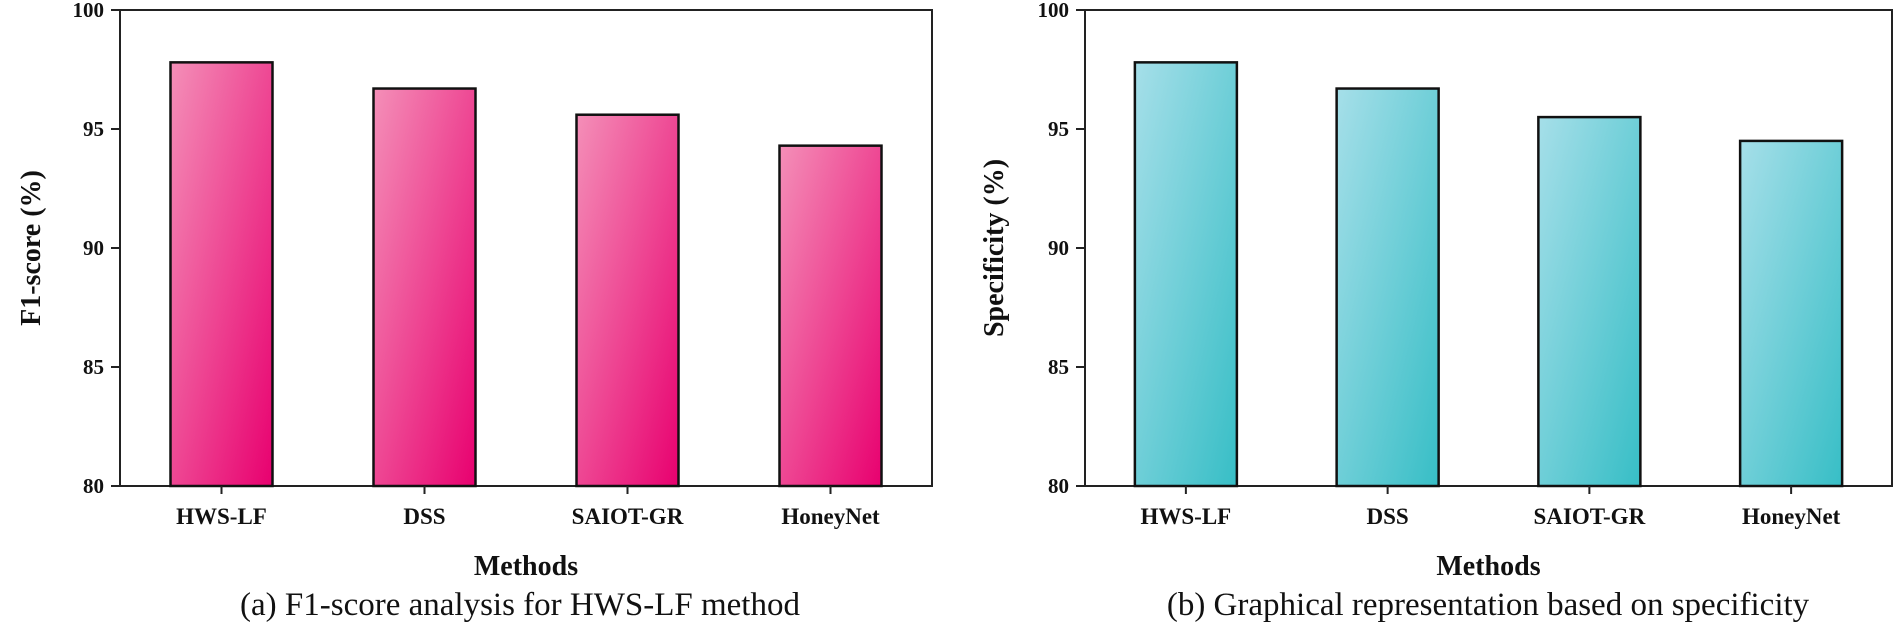  What do you see at coordinates (31, 248) in the screenshot?
I see `y-axis-title: F1-score (%)` at bounding box center [31, 248].